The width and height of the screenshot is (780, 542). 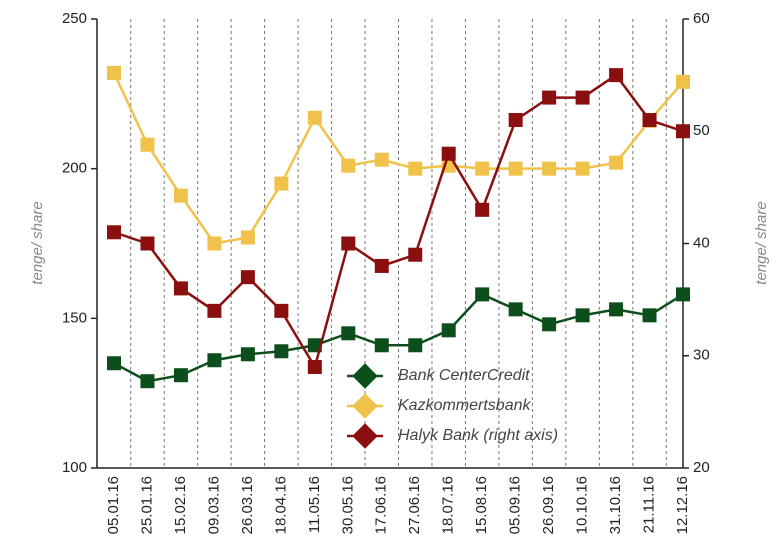 I want to click on x-tick-label: 15.08.16, so click(x=481, y=505).